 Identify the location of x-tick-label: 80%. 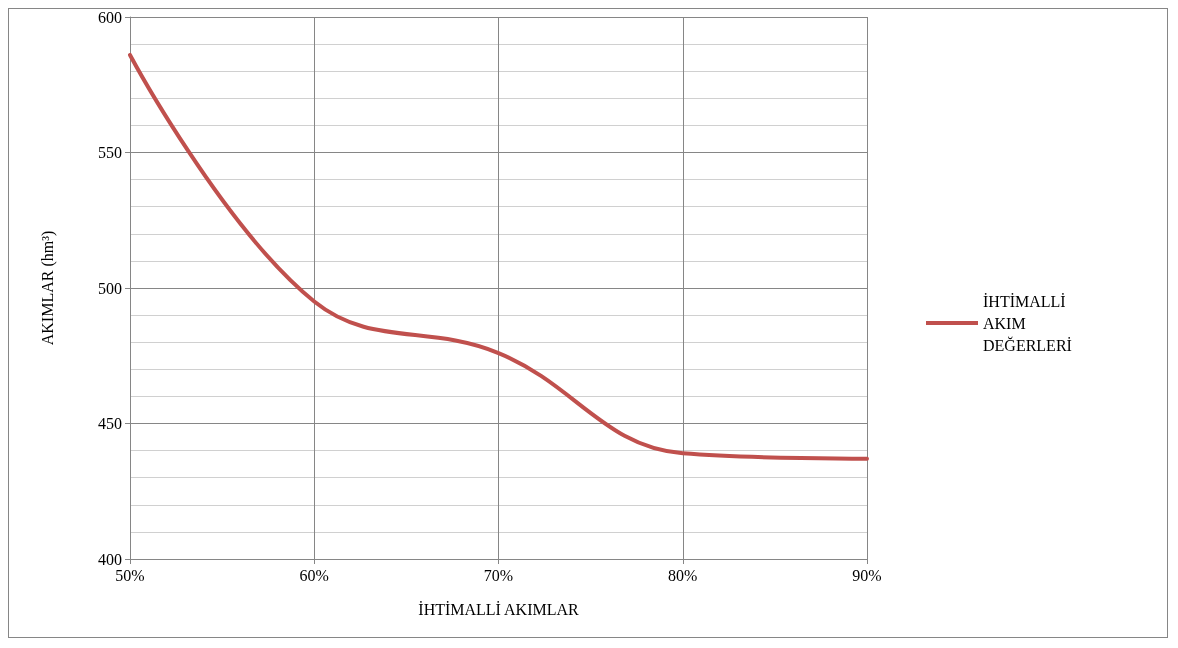
(683, 575).